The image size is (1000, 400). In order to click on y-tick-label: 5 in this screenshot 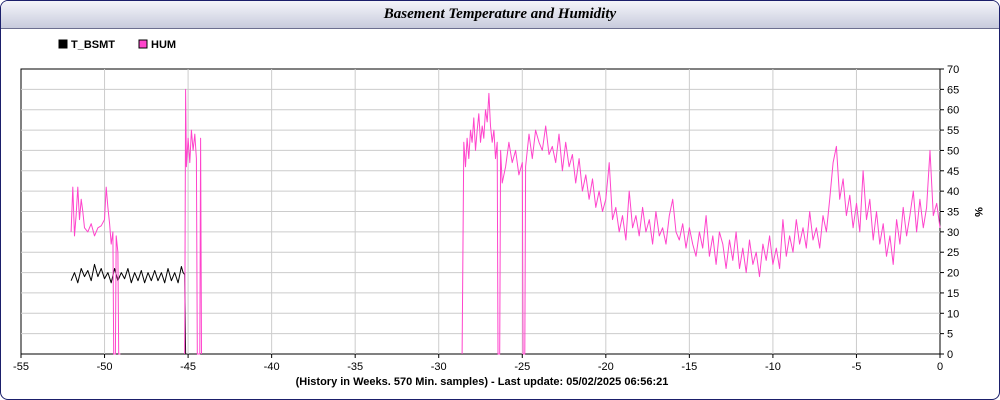, I will do `click(950, 335)`.